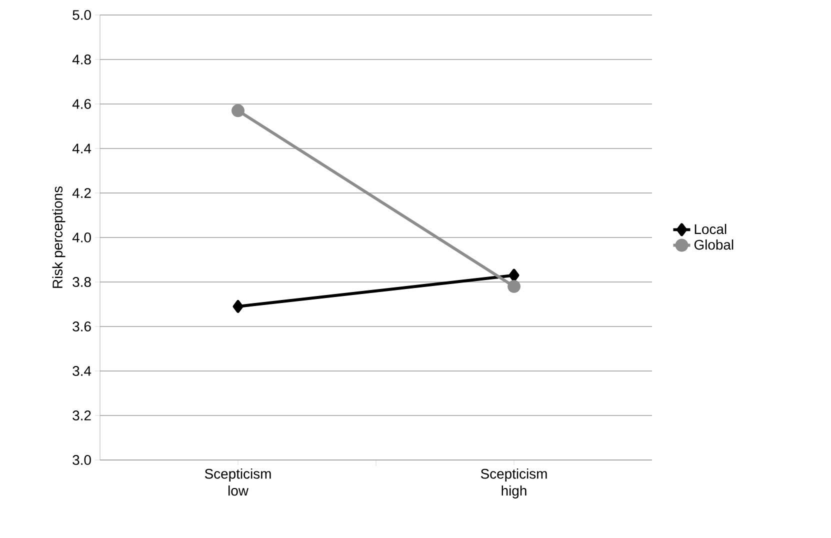 This screenshot has width=831, height=538. What do you see at coordinates (237, 482) in the screenshot?
I see `x-tick-label: Scepticism low` at bounding box center [237, 482].